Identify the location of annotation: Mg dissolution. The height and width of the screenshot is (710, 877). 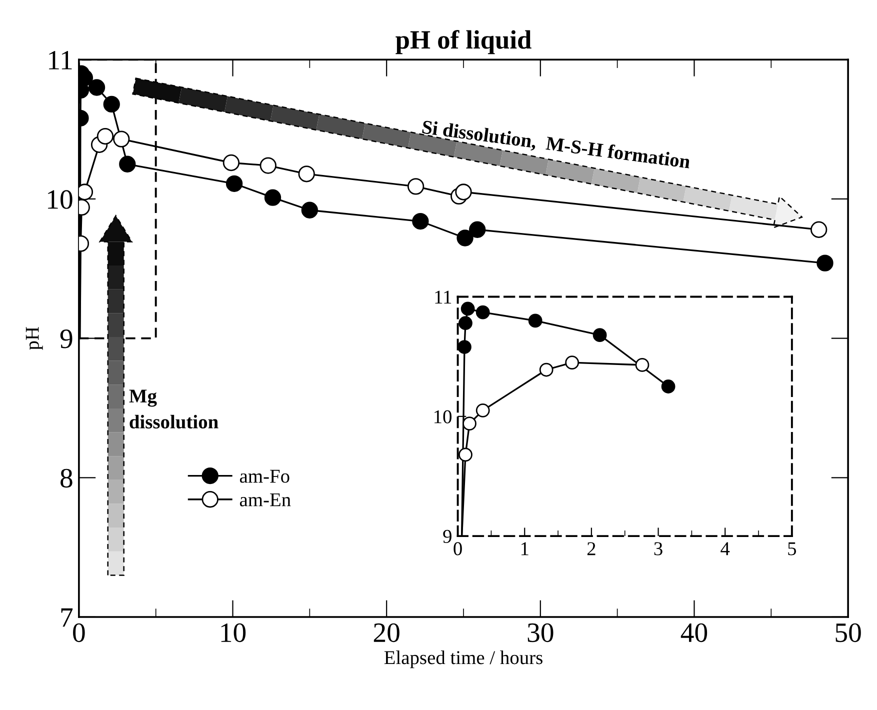
(173, 409).